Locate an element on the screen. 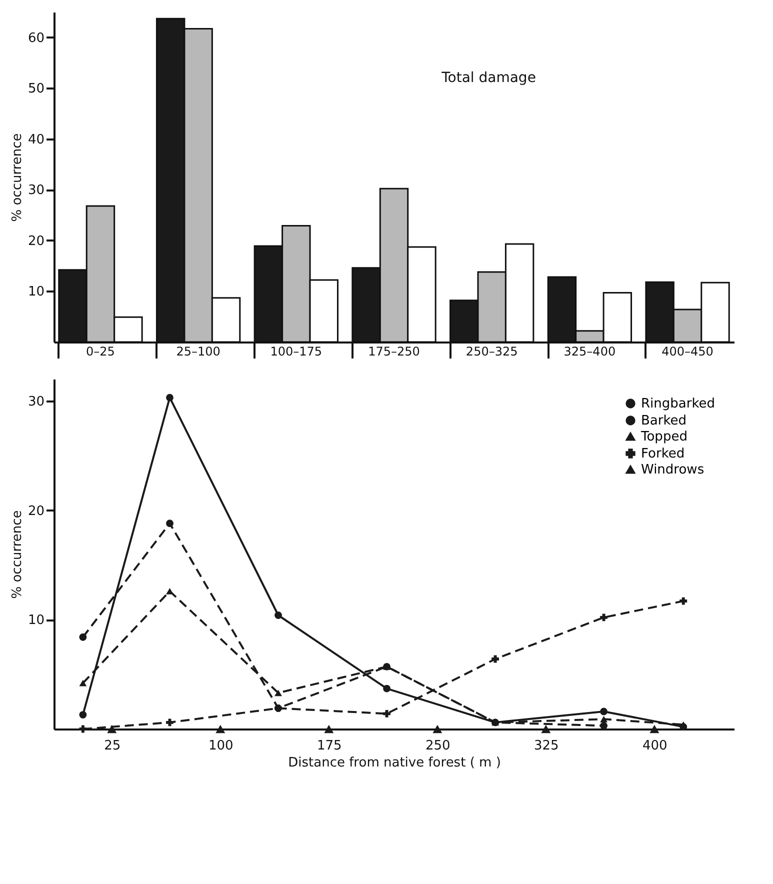 The width and height of the screenshot is (773, 884). x-axis-title: Distance from native forest ( m ) is located at coordinates (394, 763).